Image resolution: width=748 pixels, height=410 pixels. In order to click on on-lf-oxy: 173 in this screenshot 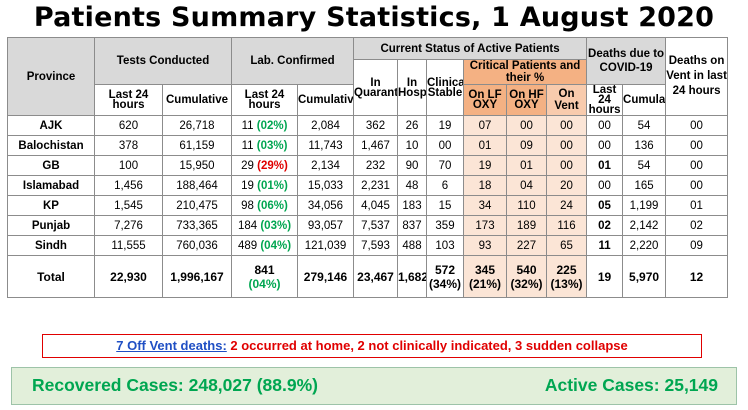, I will do `click(485, 225)`.